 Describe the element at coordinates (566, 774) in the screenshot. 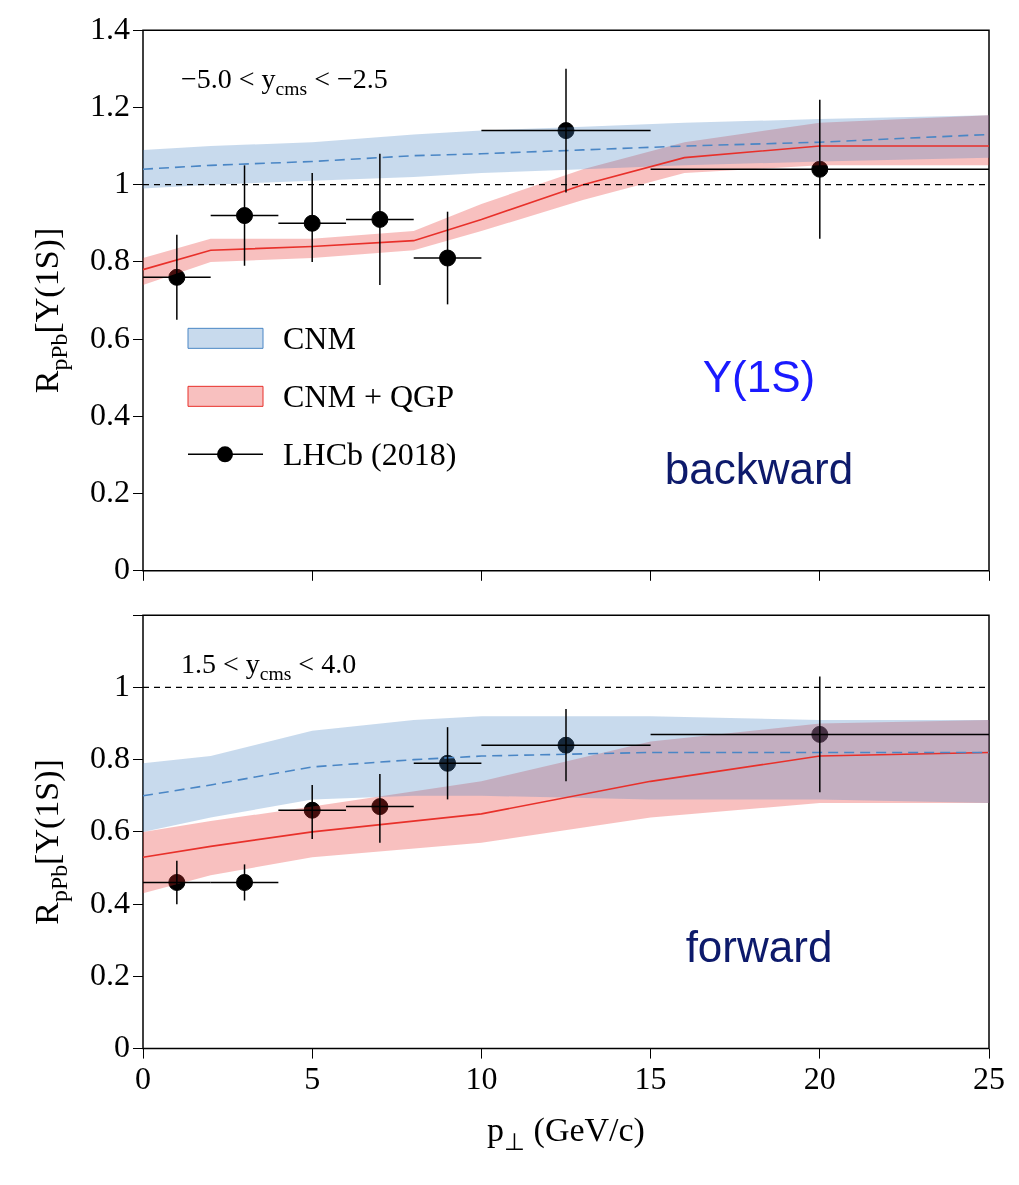

I see `line-series` at that location.